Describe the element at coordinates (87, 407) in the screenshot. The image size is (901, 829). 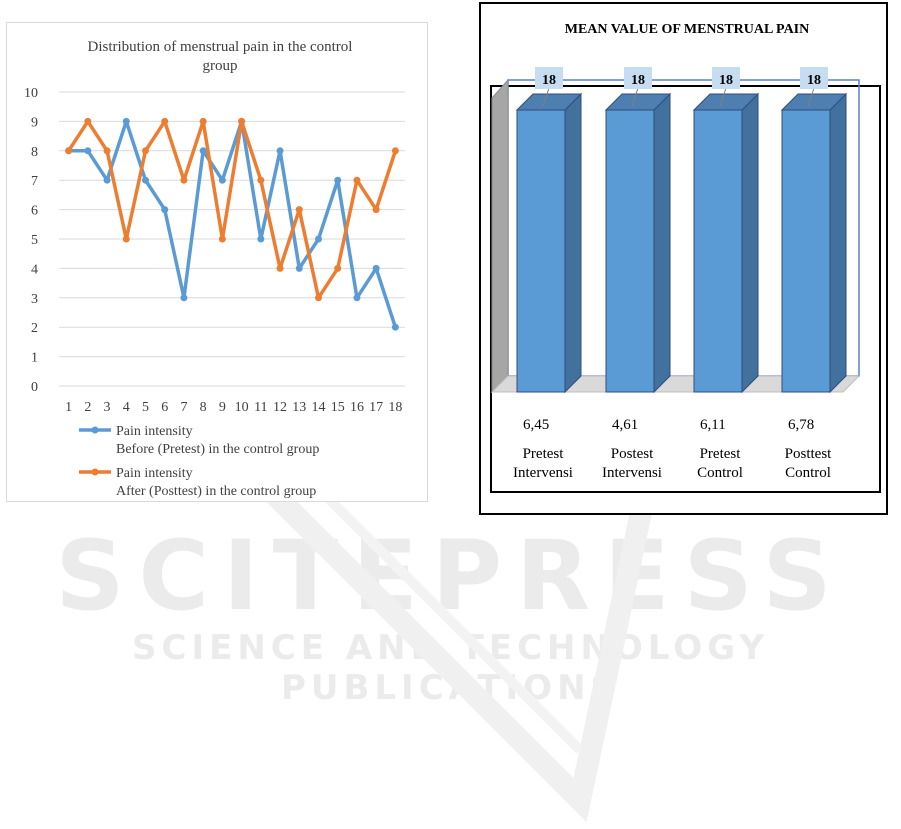
I see `x-tick-label-2: 2` at that location.